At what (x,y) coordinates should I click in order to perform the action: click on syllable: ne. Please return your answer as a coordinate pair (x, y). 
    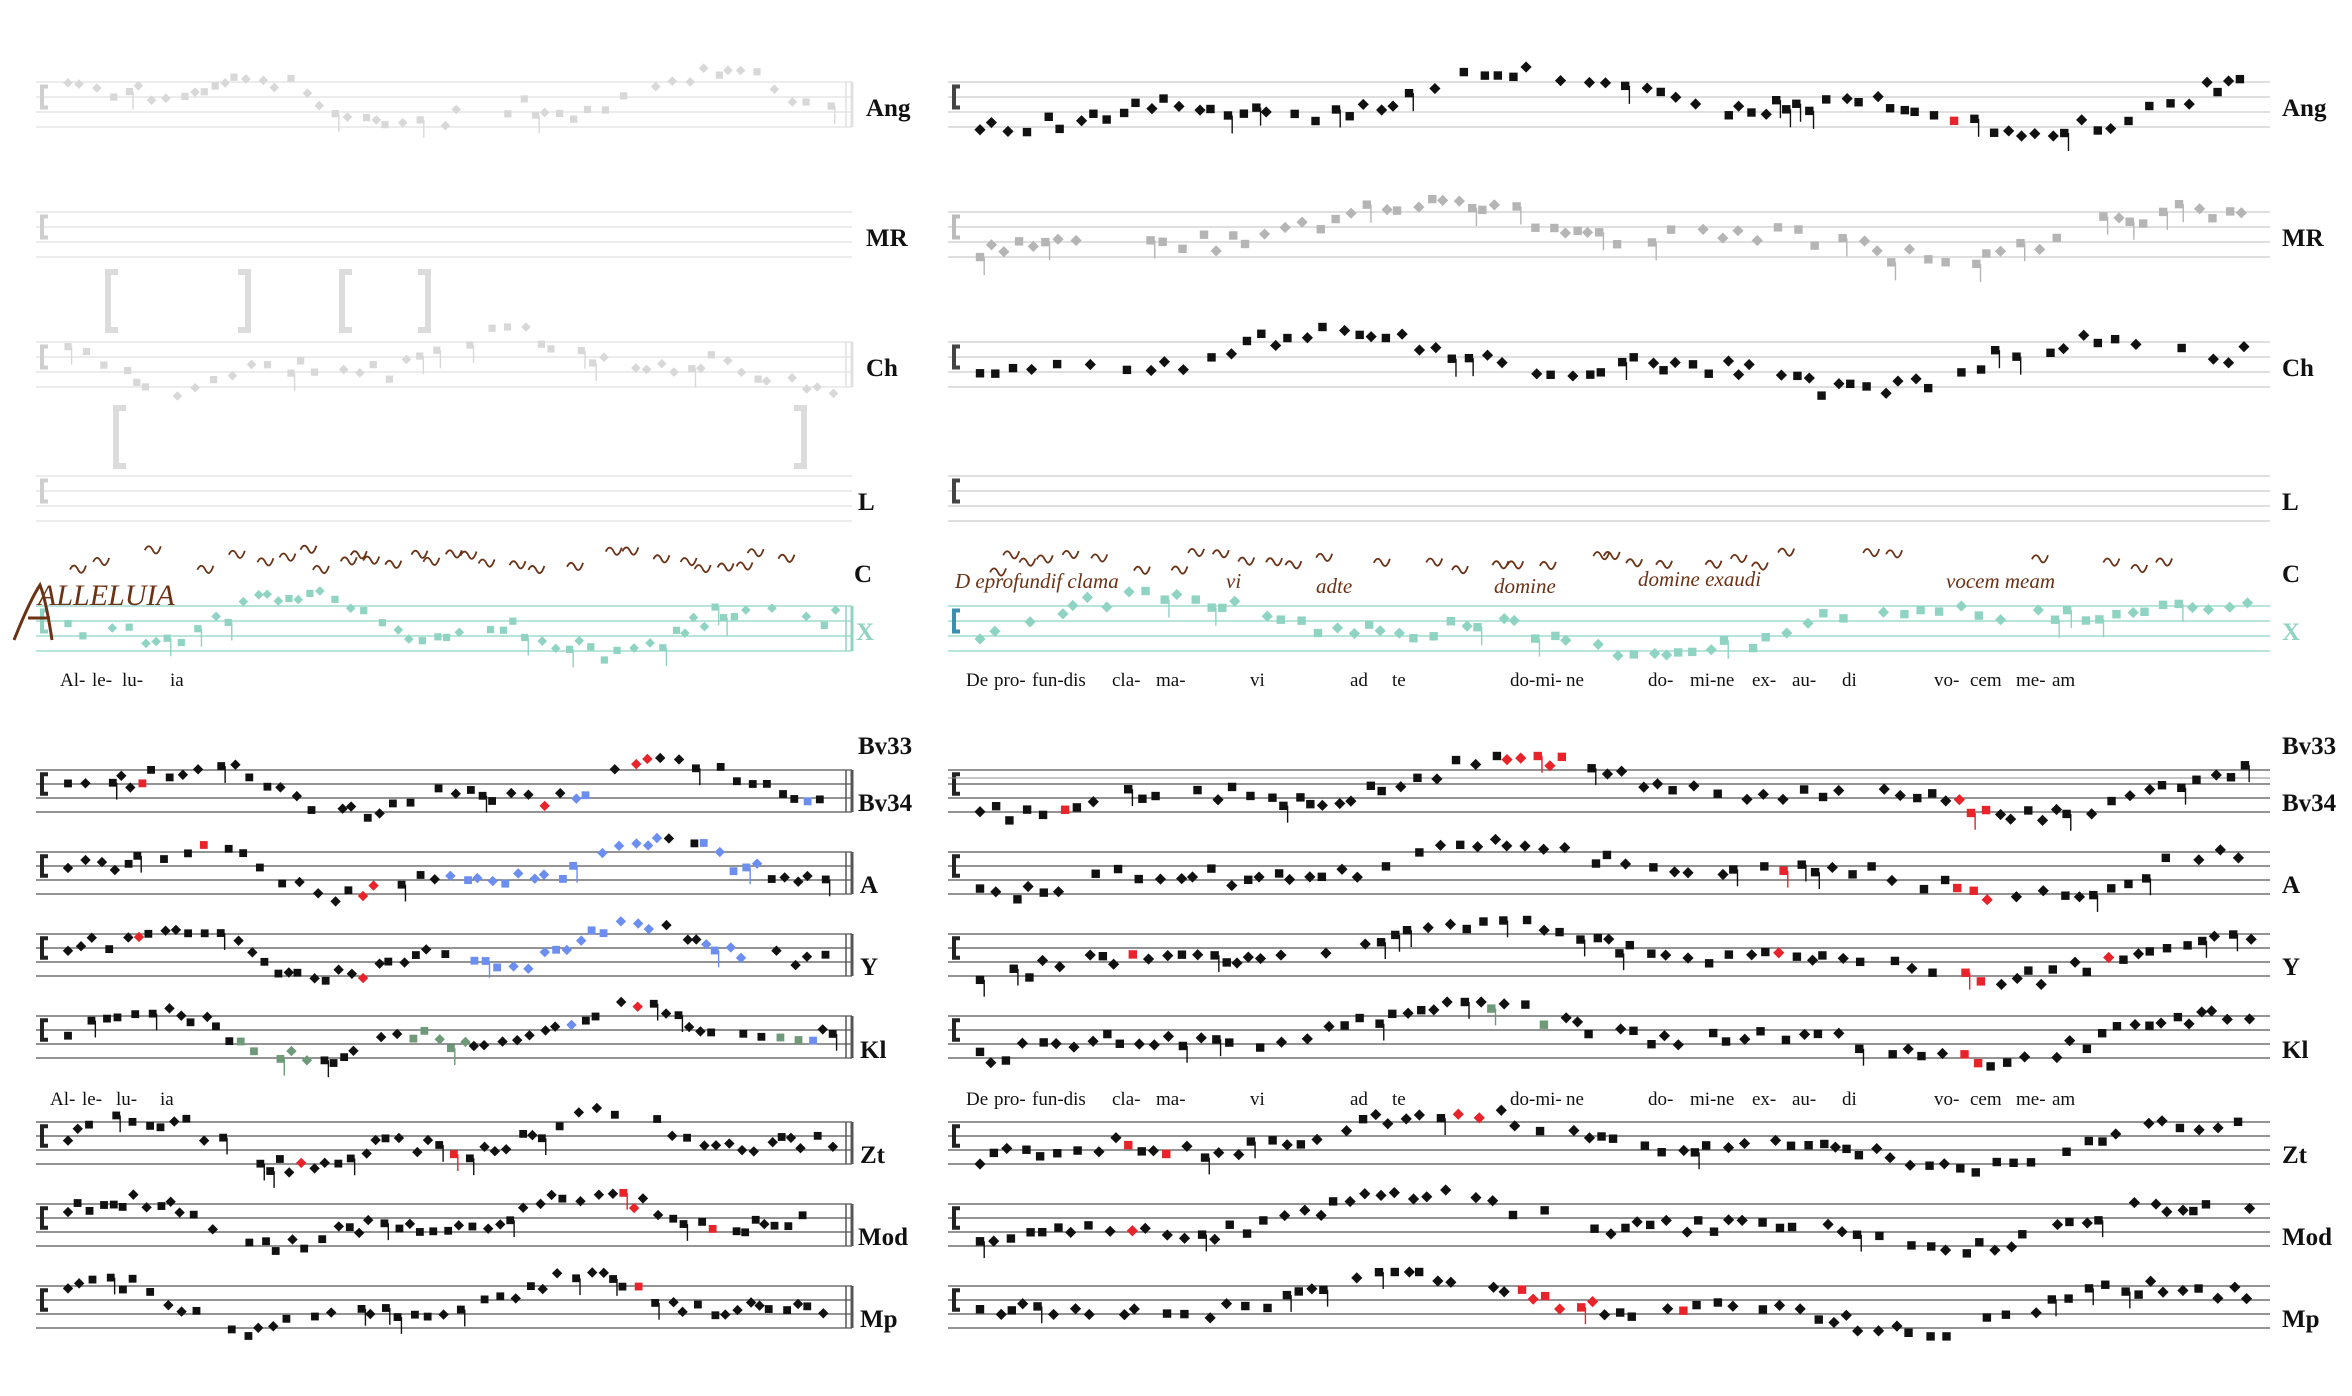
    Looking at the image, I should click on (1575, 680).